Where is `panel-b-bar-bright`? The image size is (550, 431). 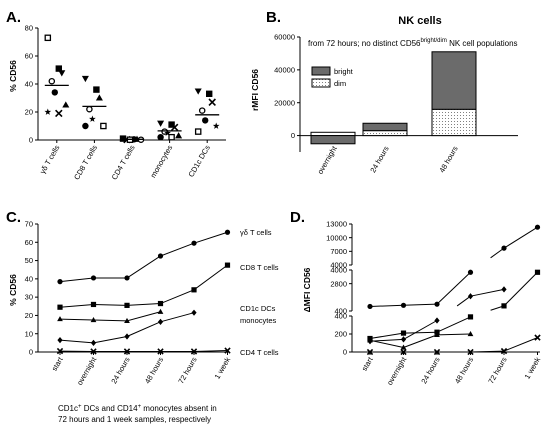 panel-b-bar-bright is located at coordinates (333, 140).